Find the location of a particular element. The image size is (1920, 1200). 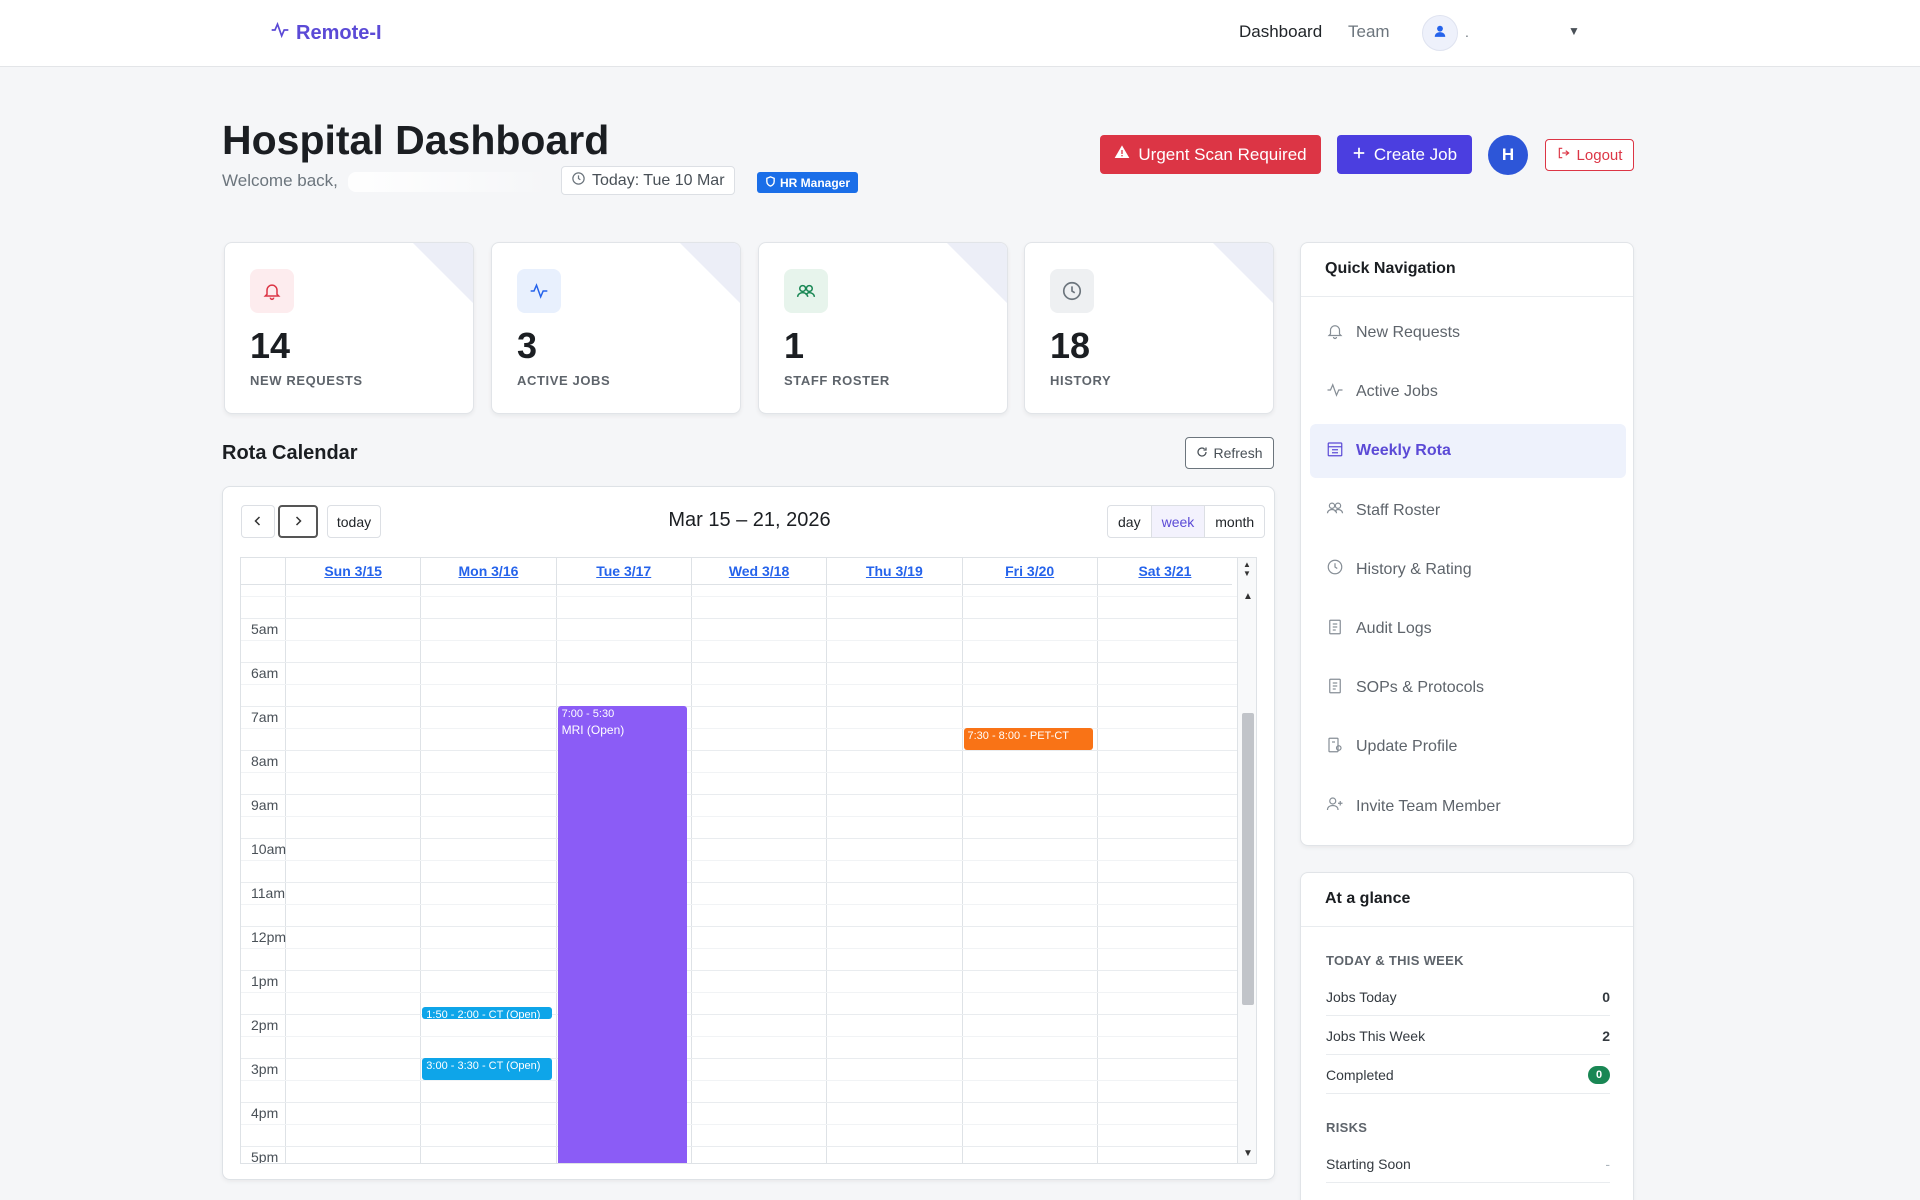

clock-icon is located at coordinates (1072, 291).